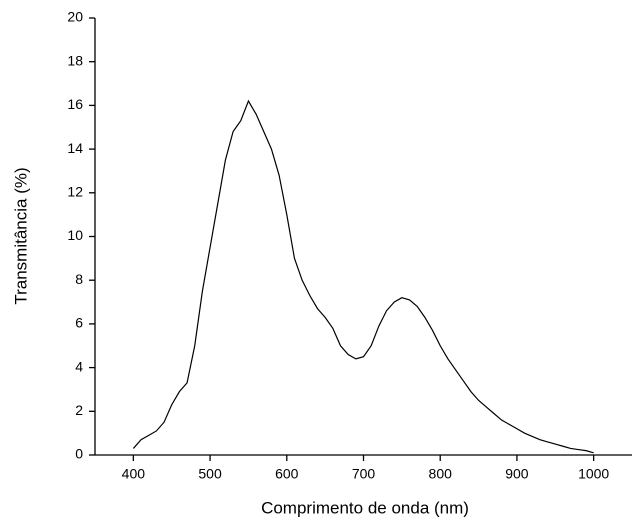 Image resolution: width=634 pixels, height=525 pixels. Describe the element at coordinates (75, 192) in the screenshot. I see `y-tick-label: 12` at that location.